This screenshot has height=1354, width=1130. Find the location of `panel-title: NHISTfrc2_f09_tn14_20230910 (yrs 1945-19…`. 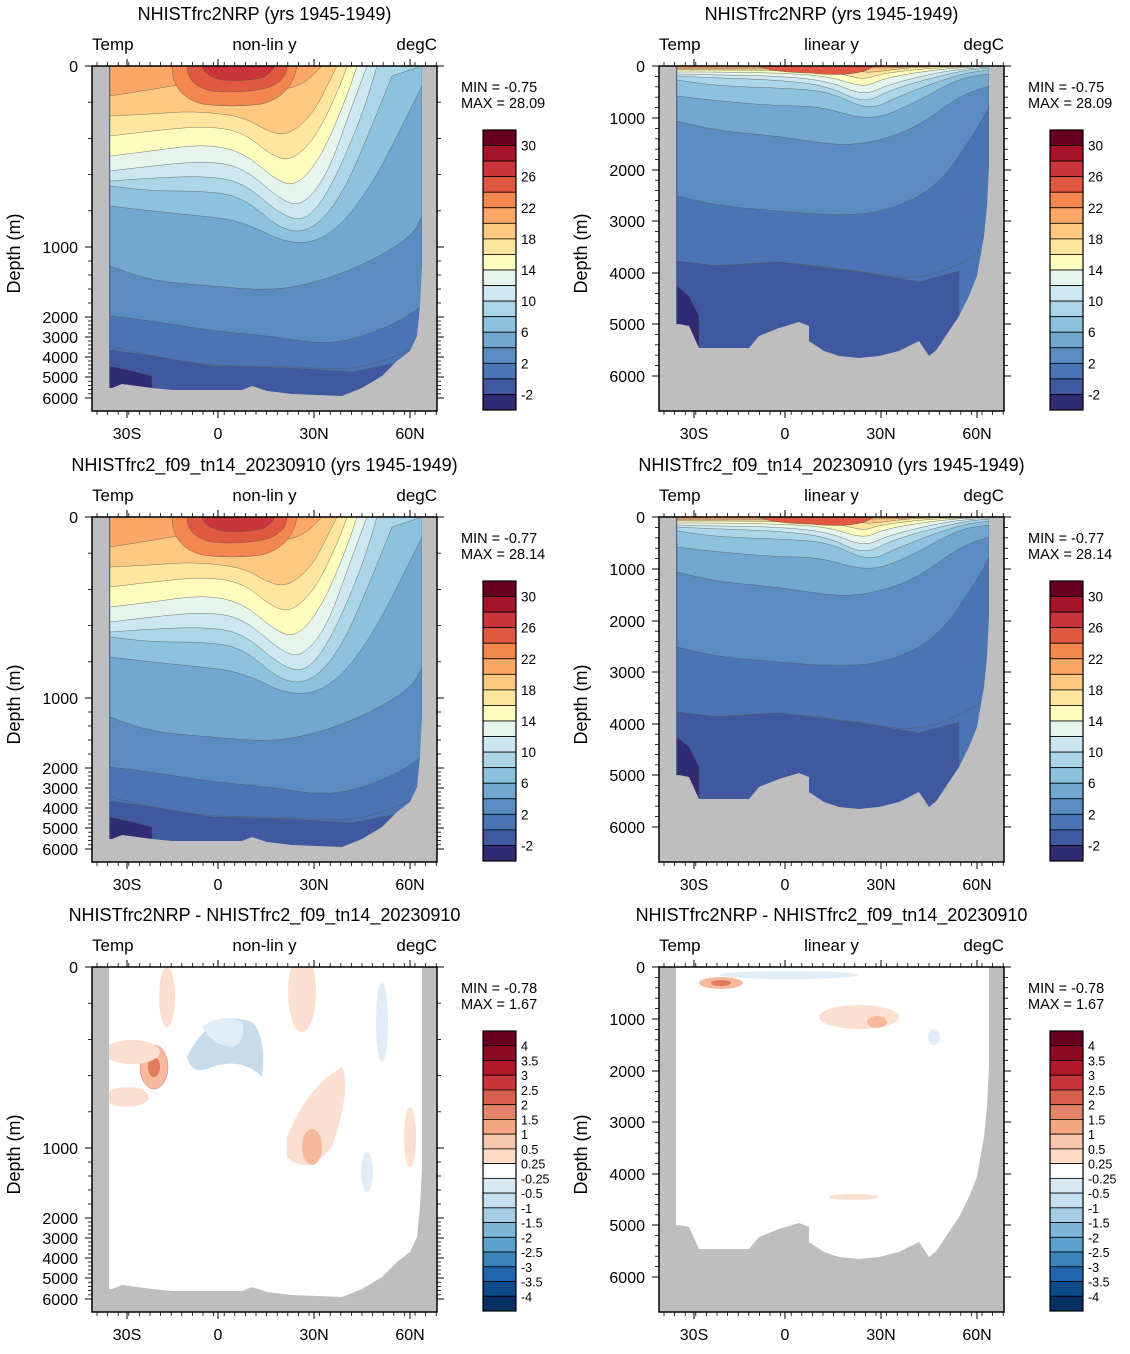

panel-title: NHISTfrc2_f09_tn14_20230910 (yrs 1945-19… is located at coordinates (264, 465).